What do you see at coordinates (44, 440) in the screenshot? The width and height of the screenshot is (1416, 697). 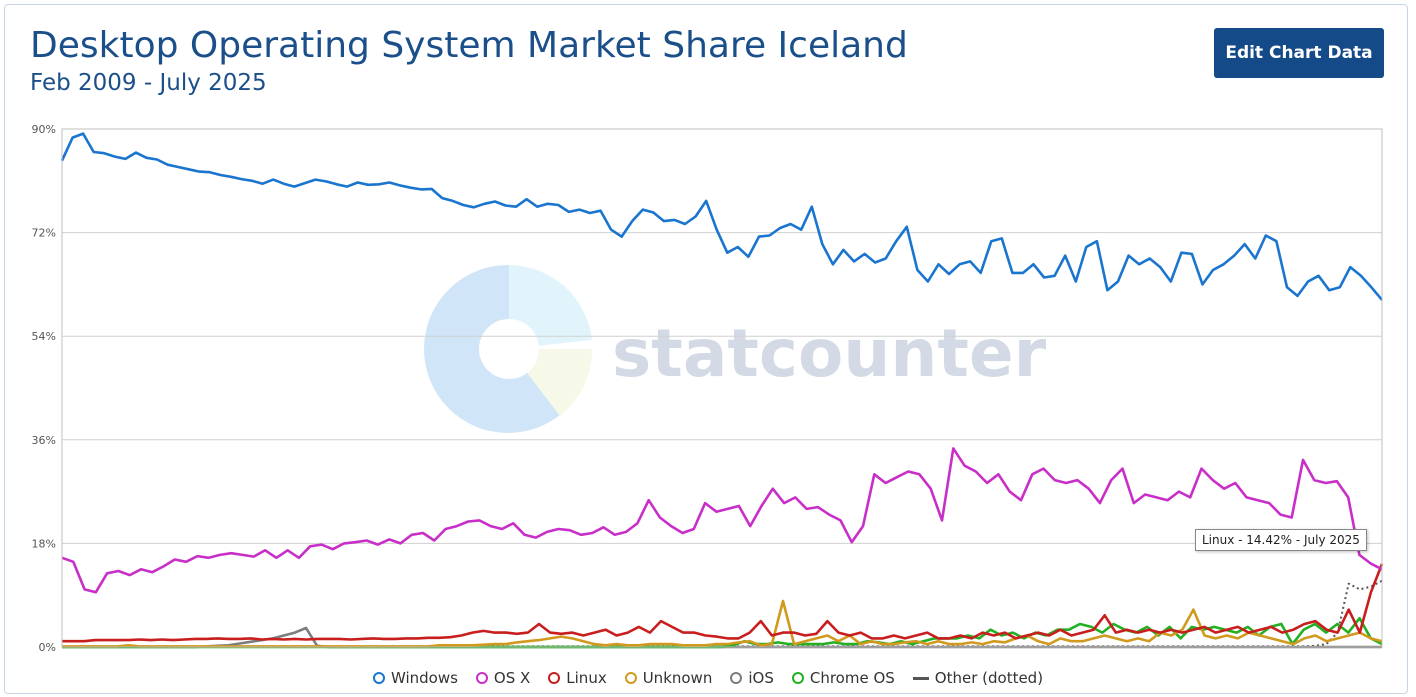 I see `y-tick-label: 36%` at bounding box center [44, 440].